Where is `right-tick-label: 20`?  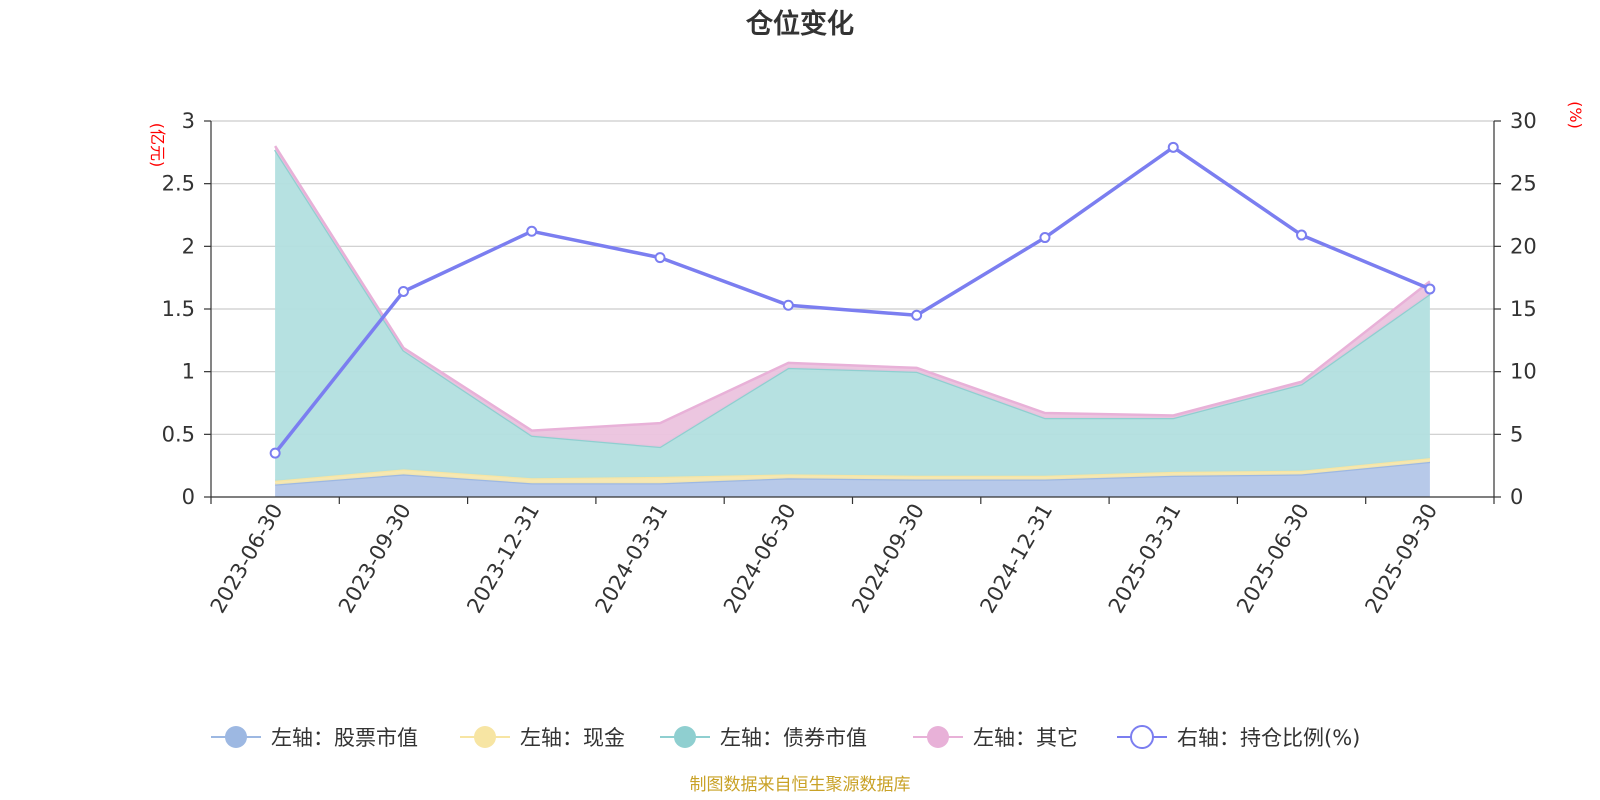 right-tick-label: 20 is located at coordinates (1523, 246).